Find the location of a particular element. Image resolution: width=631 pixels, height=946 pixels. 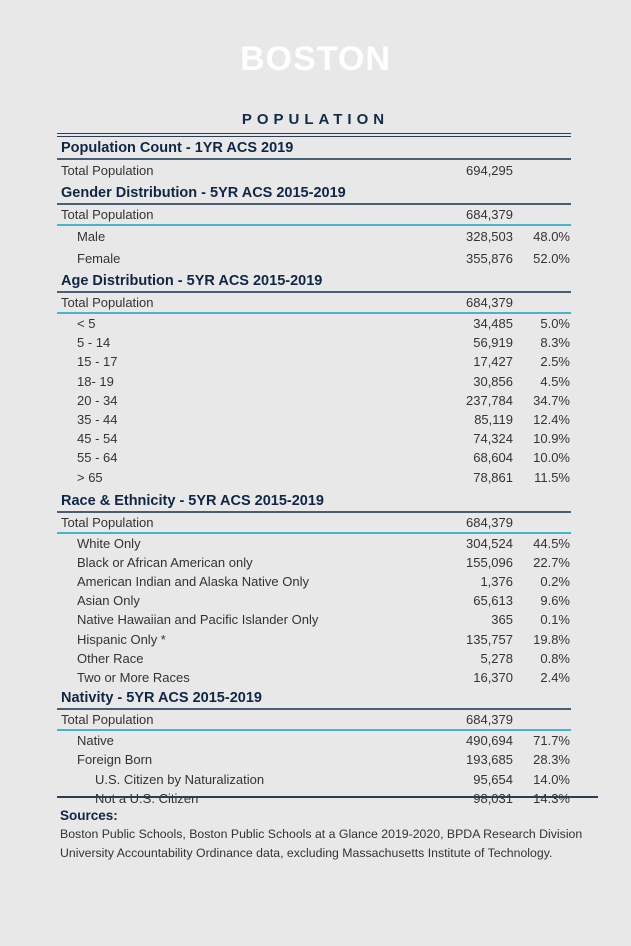

row-label: 15 - 17 is located at coordinates (97, 362).